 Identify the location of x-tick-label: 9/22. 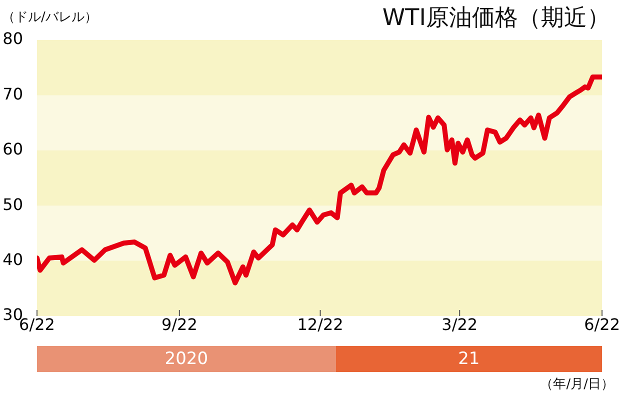
(179, 324).